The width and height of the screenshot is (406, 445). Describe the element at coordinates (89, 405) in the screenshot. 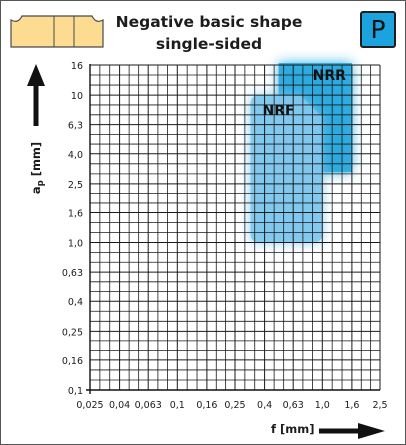

I see `x-tick-label: 0,025` at that location.